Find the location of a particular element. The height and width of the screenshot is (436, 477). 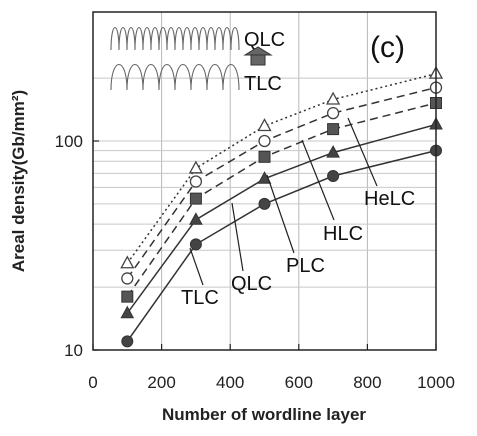

label-qlc: QLC is located at coordinates (251, 284).